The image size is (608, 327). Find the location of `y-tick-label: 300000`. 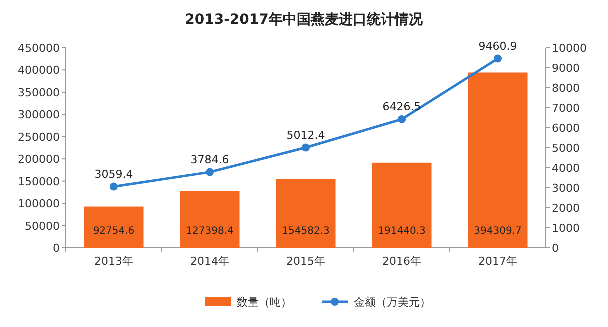

y-tick-label: 300000 is located at coordinates (39, 115).